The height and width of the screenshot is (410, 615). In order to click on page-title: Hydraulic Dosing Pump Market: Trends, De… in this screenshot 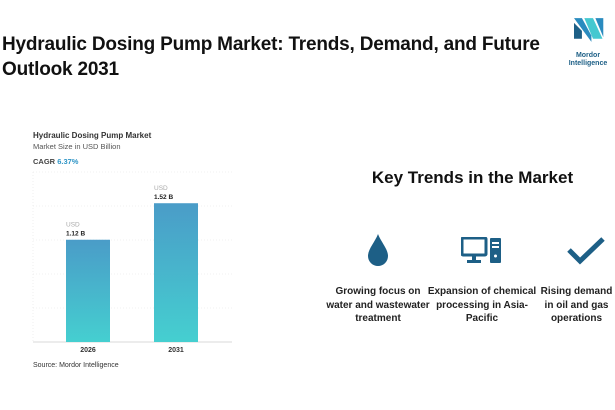, I will do `click(271, 57)`.